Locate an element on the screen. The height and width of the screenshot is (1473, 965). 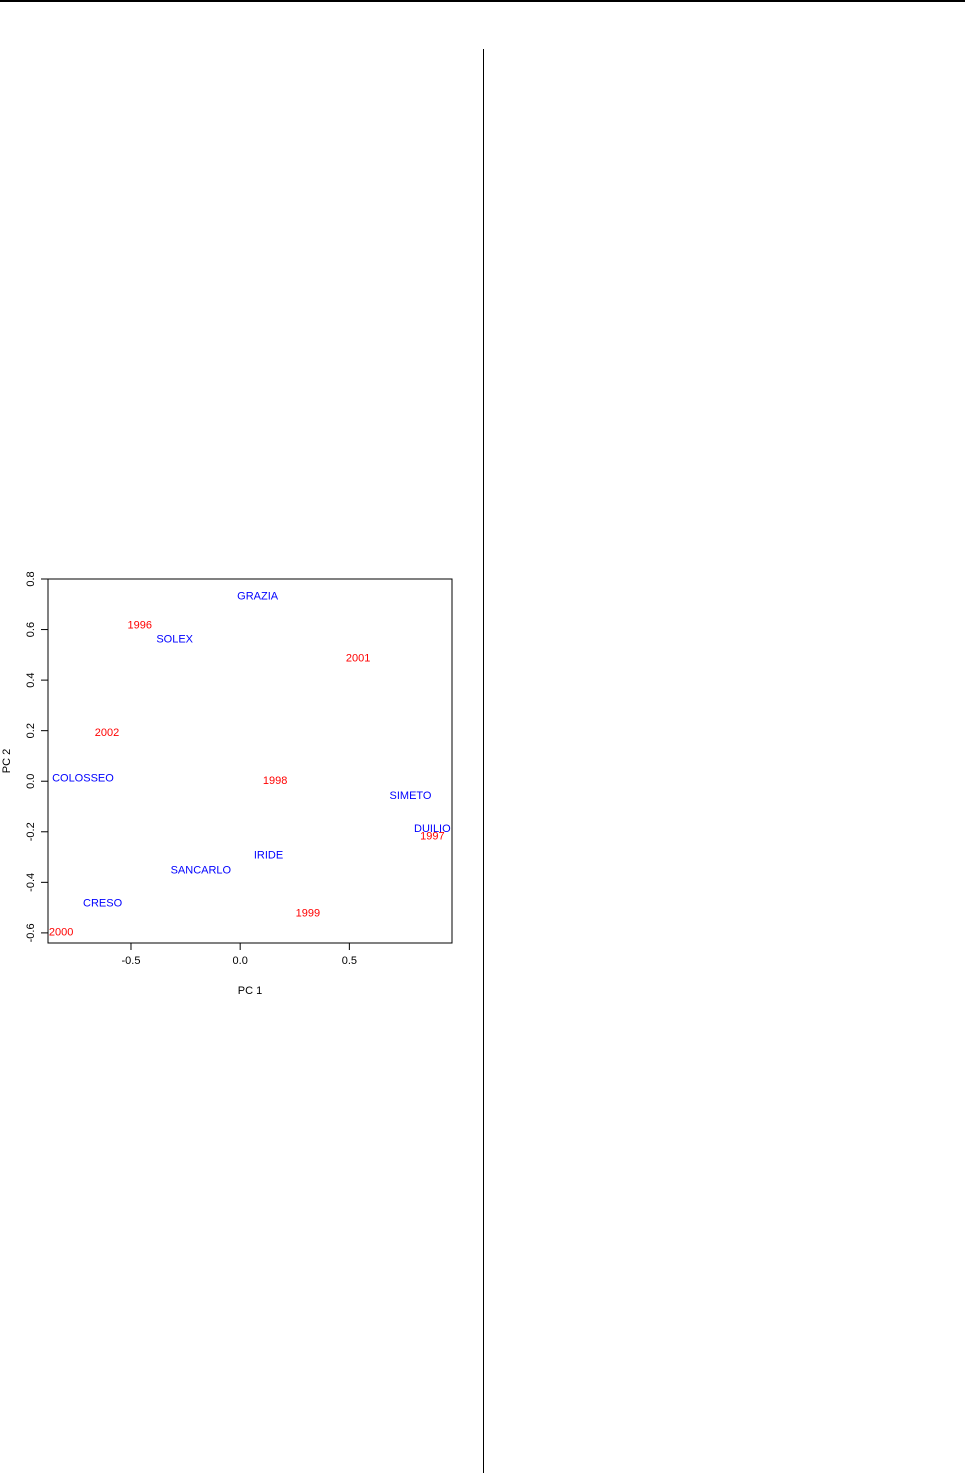
point-label-1999: 1999 is located at coordinates (308, 914).